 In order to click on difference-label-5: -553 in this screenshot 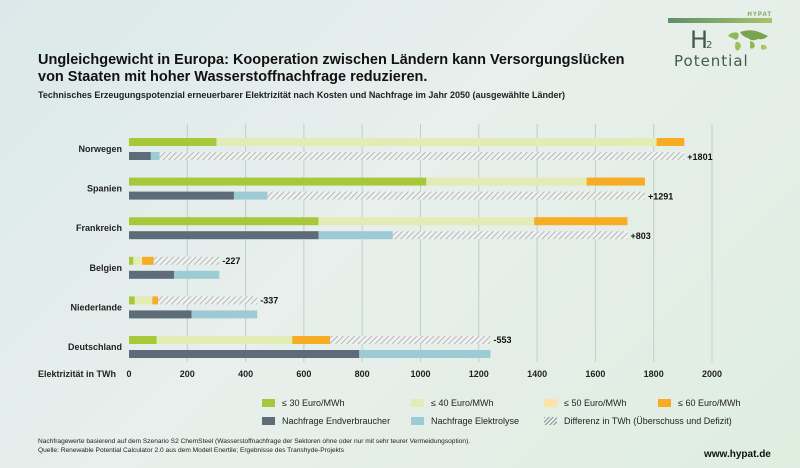, I will do `click(502, 340)`.